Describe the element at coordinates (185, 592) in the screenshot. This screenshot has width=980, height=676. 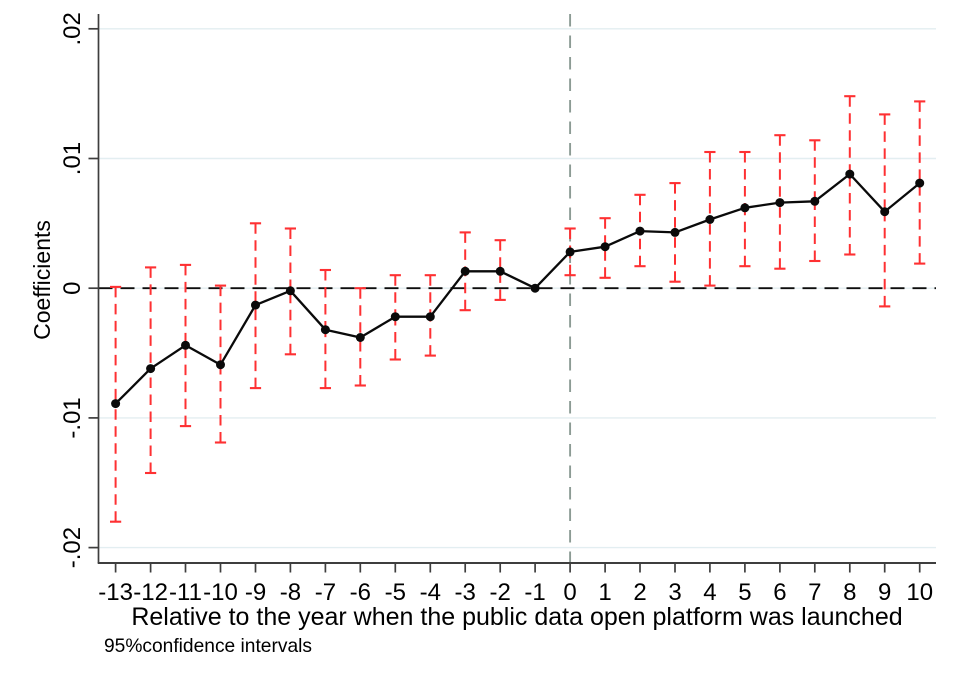
I see `svg-text: -11` at that location.